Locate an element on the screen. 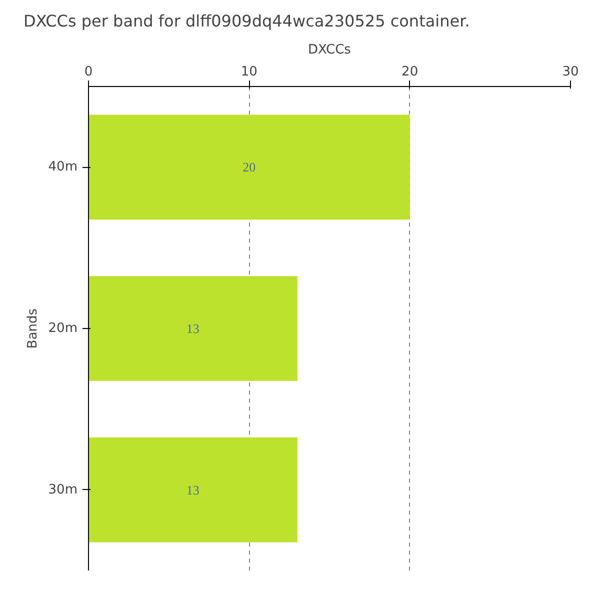  y-tick-label: 20m is located at coordinates (63, 328).